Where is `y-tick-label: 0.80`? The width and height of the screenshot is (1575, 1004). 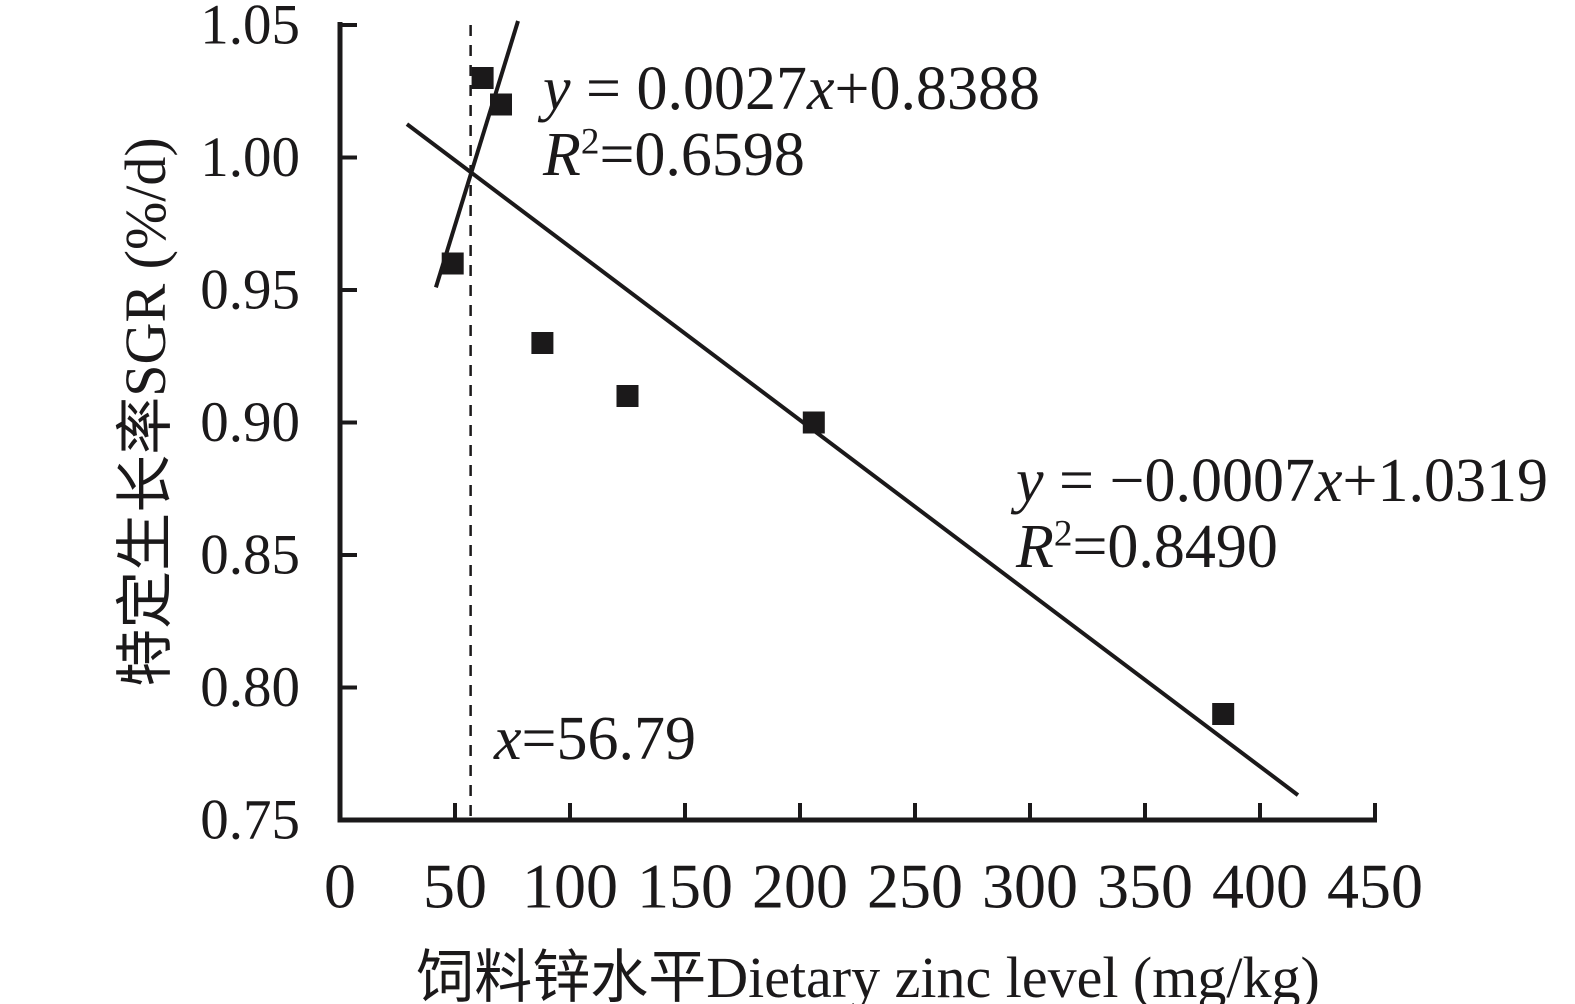
y-tick-label: 0.80 is located at coordinates (250, 687).